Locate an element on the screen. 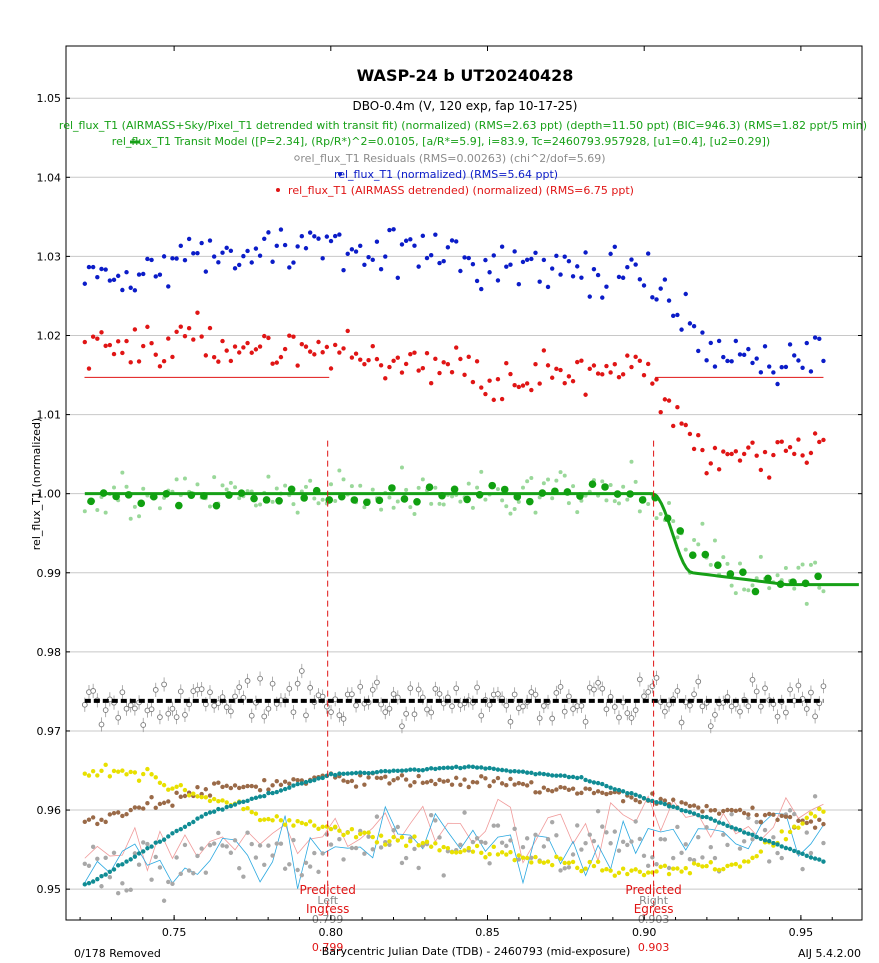 This screenshot has width=879, height=963. legend-residual-swatch is located at coordinates (297, 158).